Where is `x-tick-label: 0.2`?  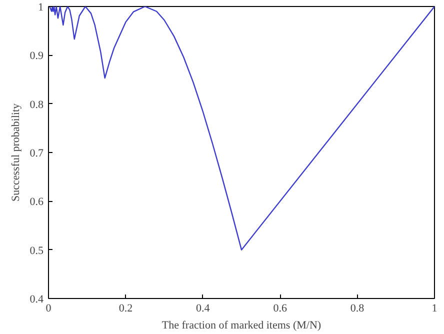
x-tick-label: 0.2 is located at coordinates (125, 308).